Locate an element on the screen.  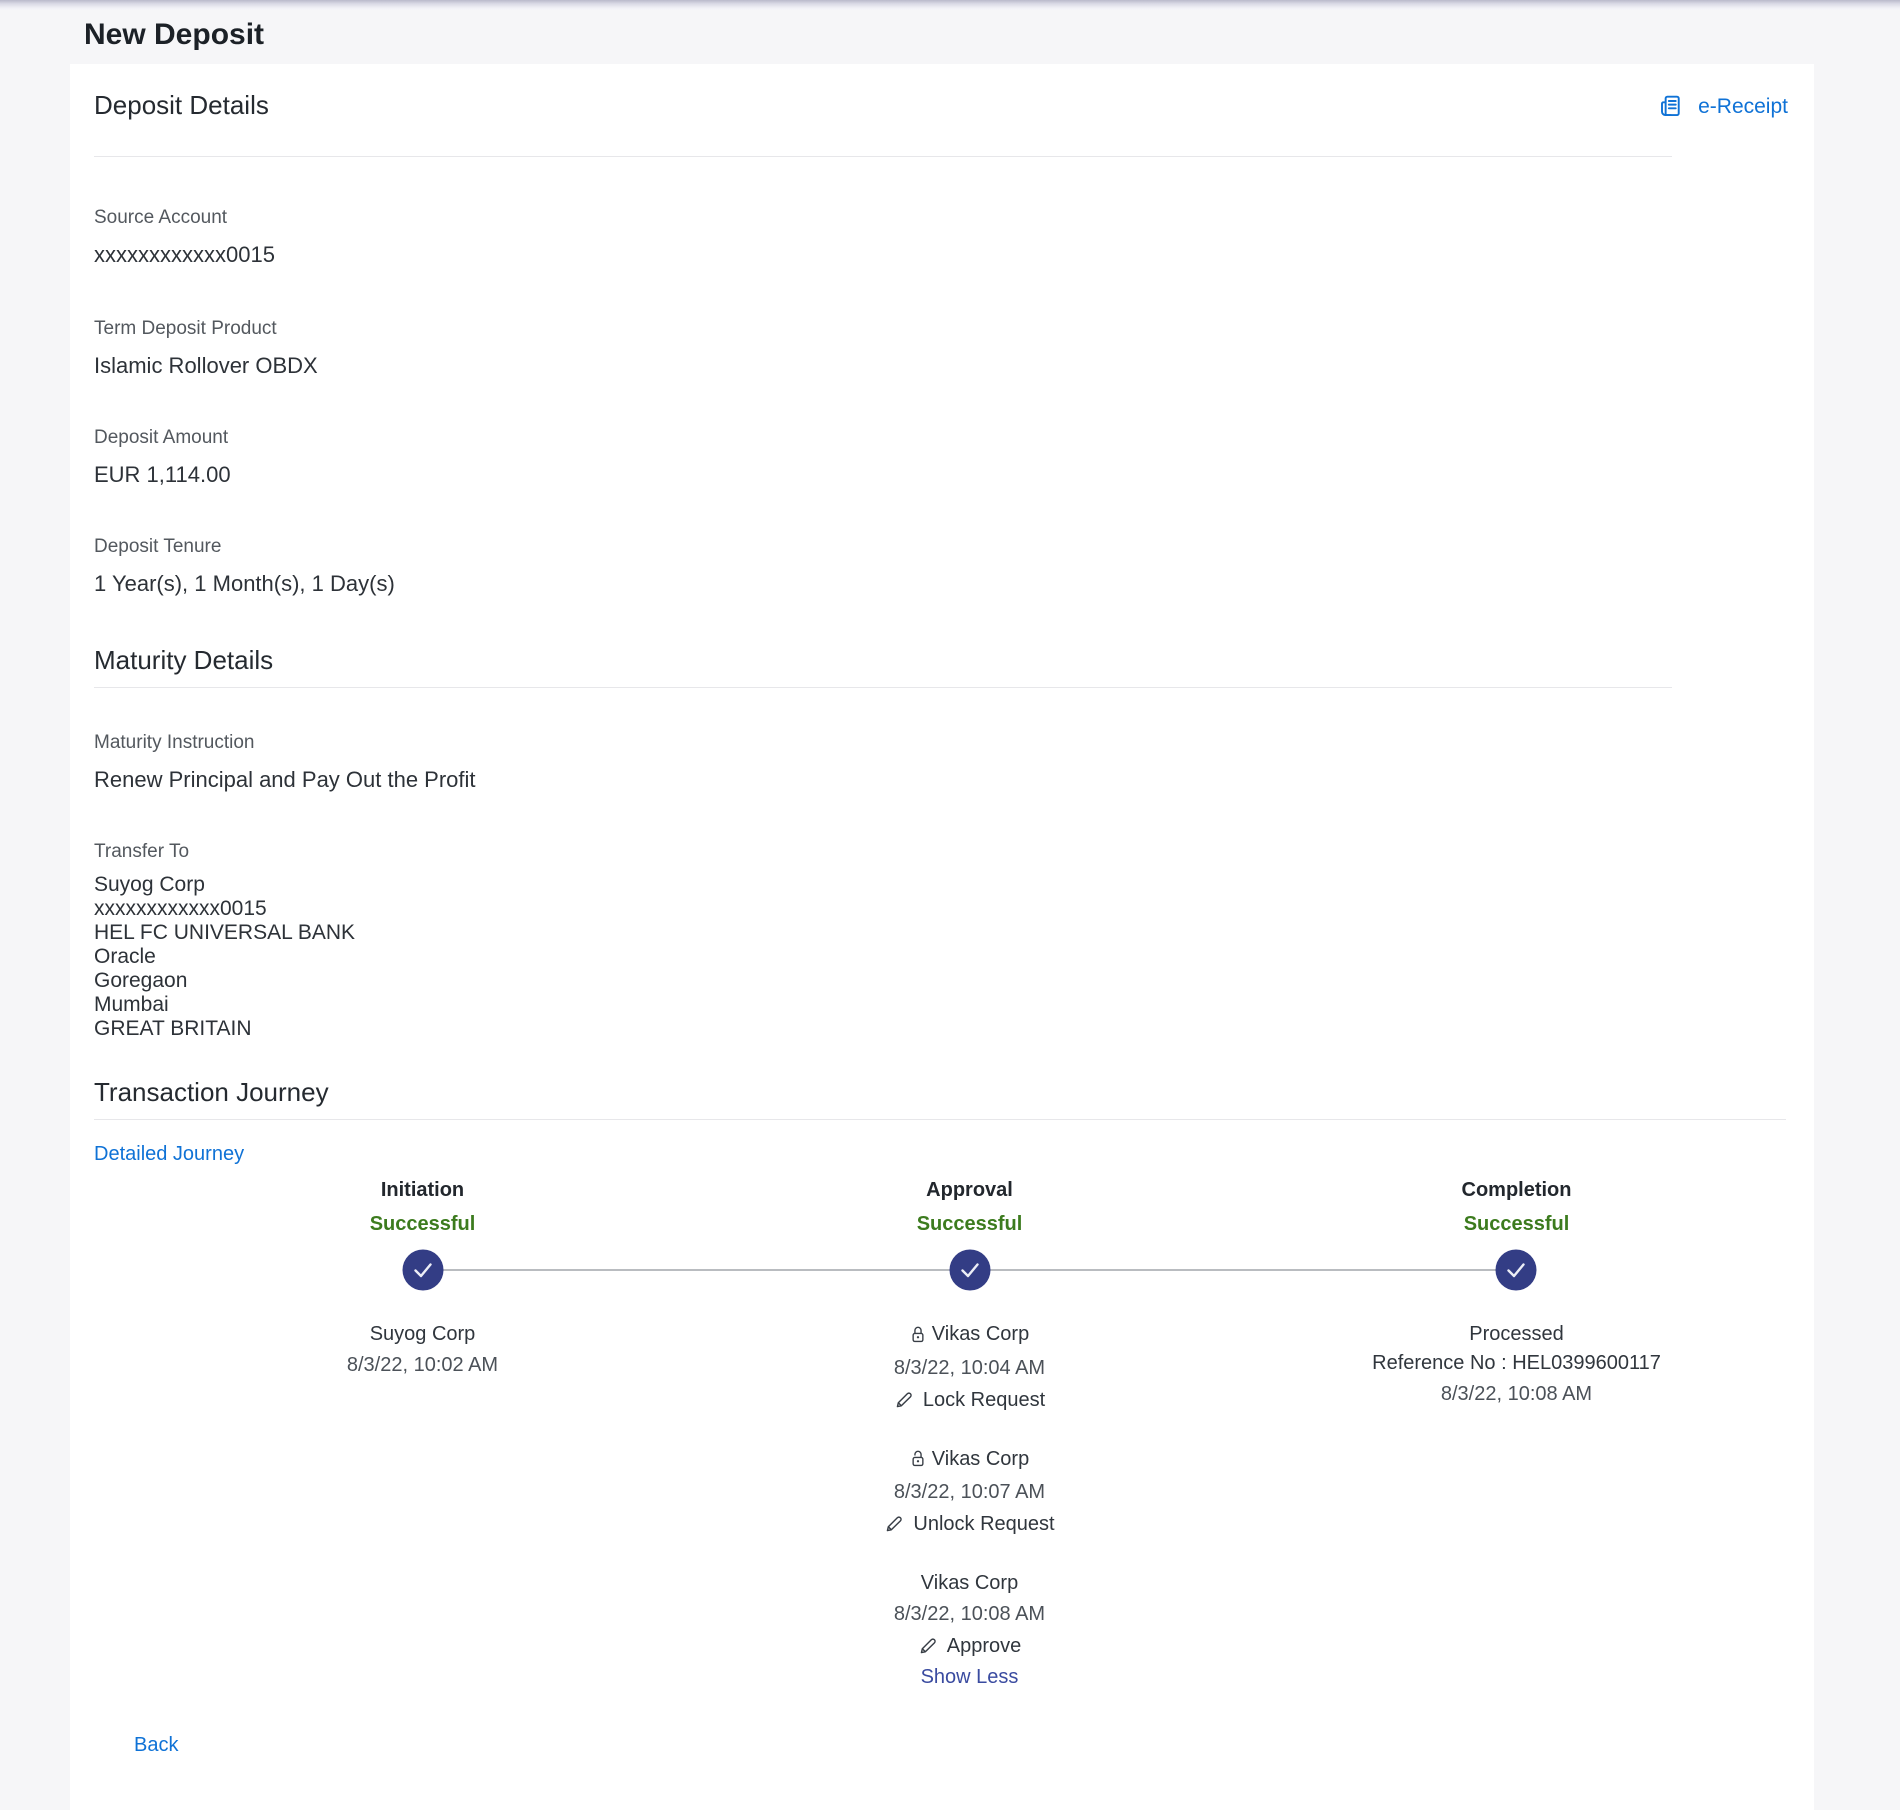
journey-entry: Vikas Corp 8/3/22, 10:08 AM Approve is located at coordinates (969, 1630).